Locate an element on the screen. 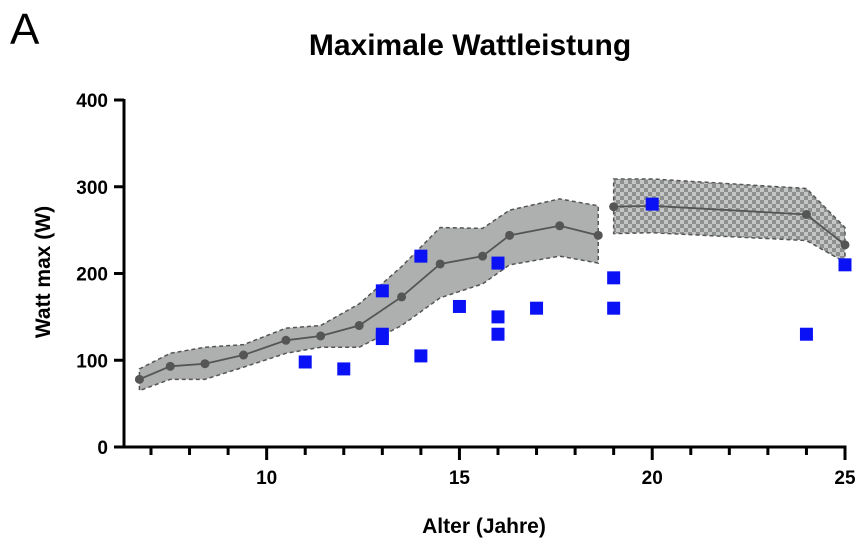 The width and height of the screenshot is (862, 544). chart-title: Maximale Wattleistung is located at coordinates (470, 45).